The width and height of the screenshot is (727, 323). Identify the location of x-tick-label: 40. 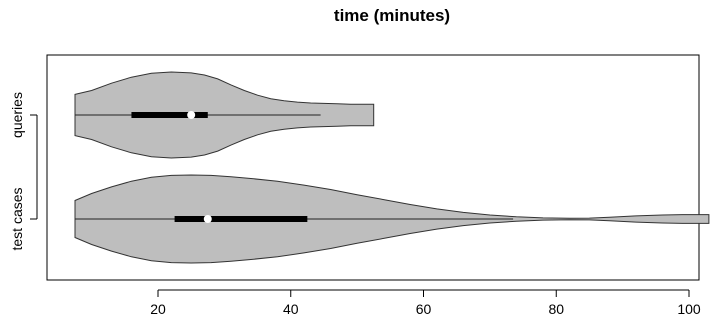
(291, 309).